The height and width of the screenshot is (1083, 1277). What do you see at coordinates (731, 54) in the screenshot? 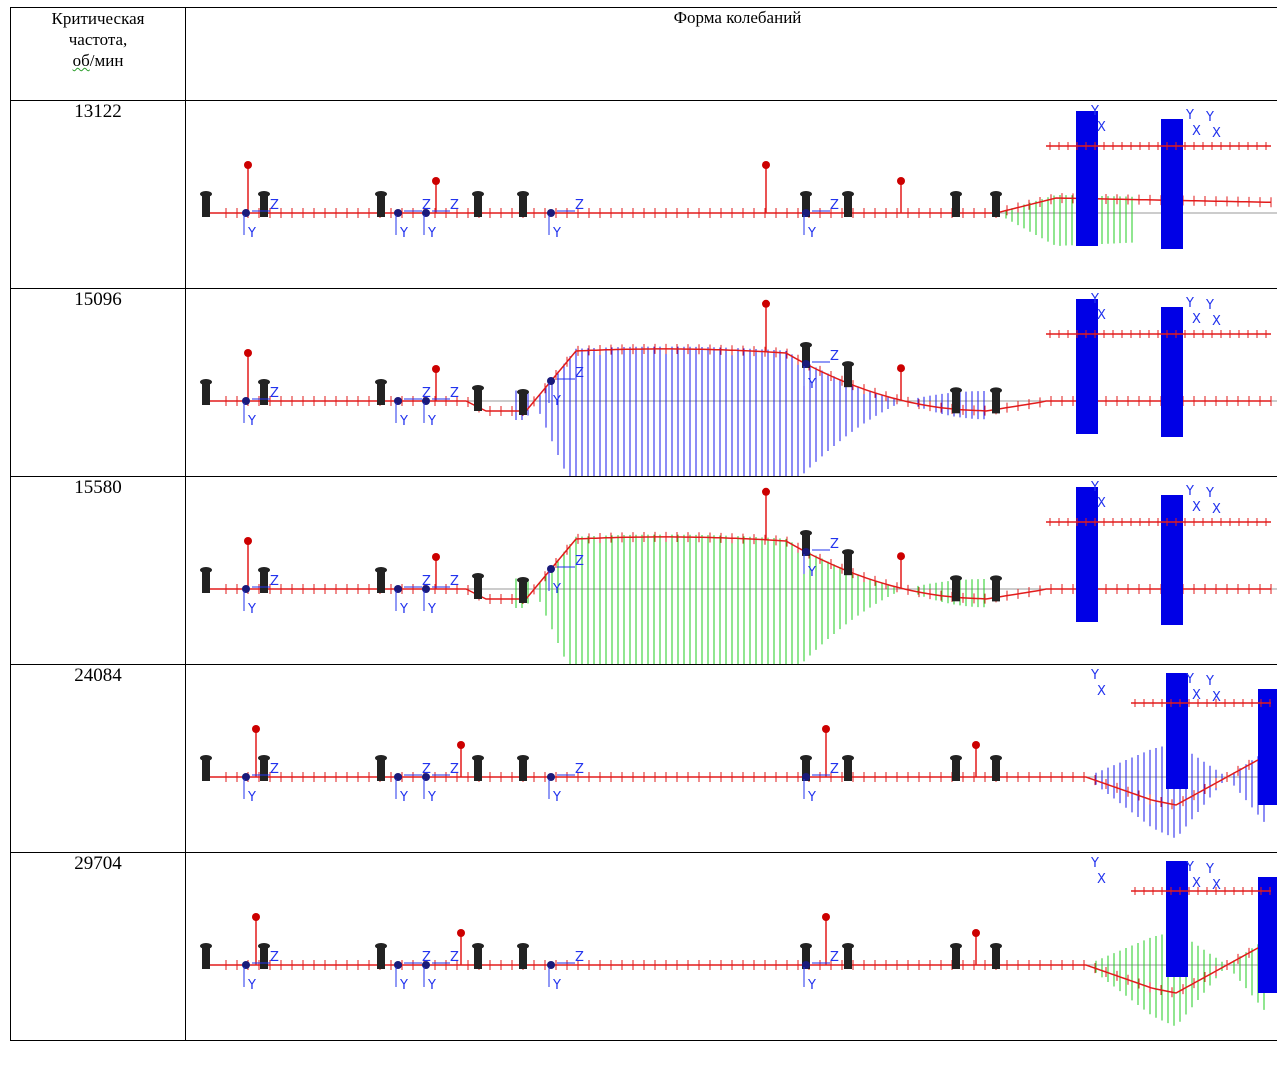
I see `header-shape: Форма колебаний` at bounding box center [731, 54].